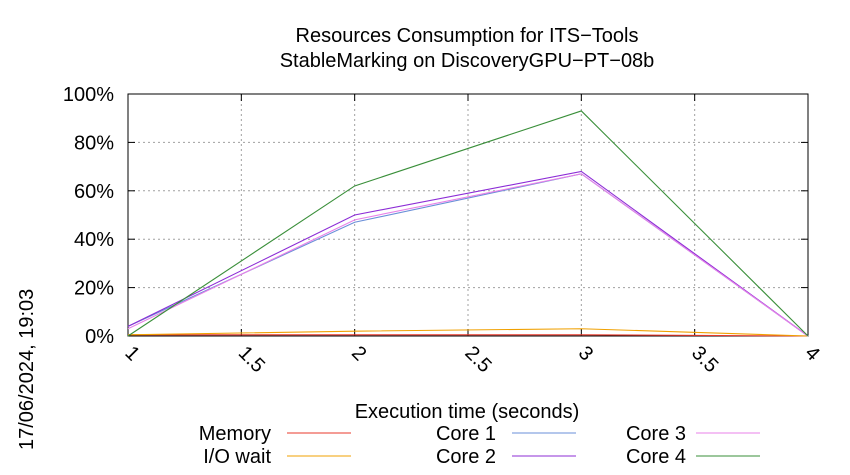 This screenshot has width=850, height=475. What do you see at coordinates (88, 95) in the screenshot?
I see `y-tick-label: 100%` at bounding box center [88, 95].